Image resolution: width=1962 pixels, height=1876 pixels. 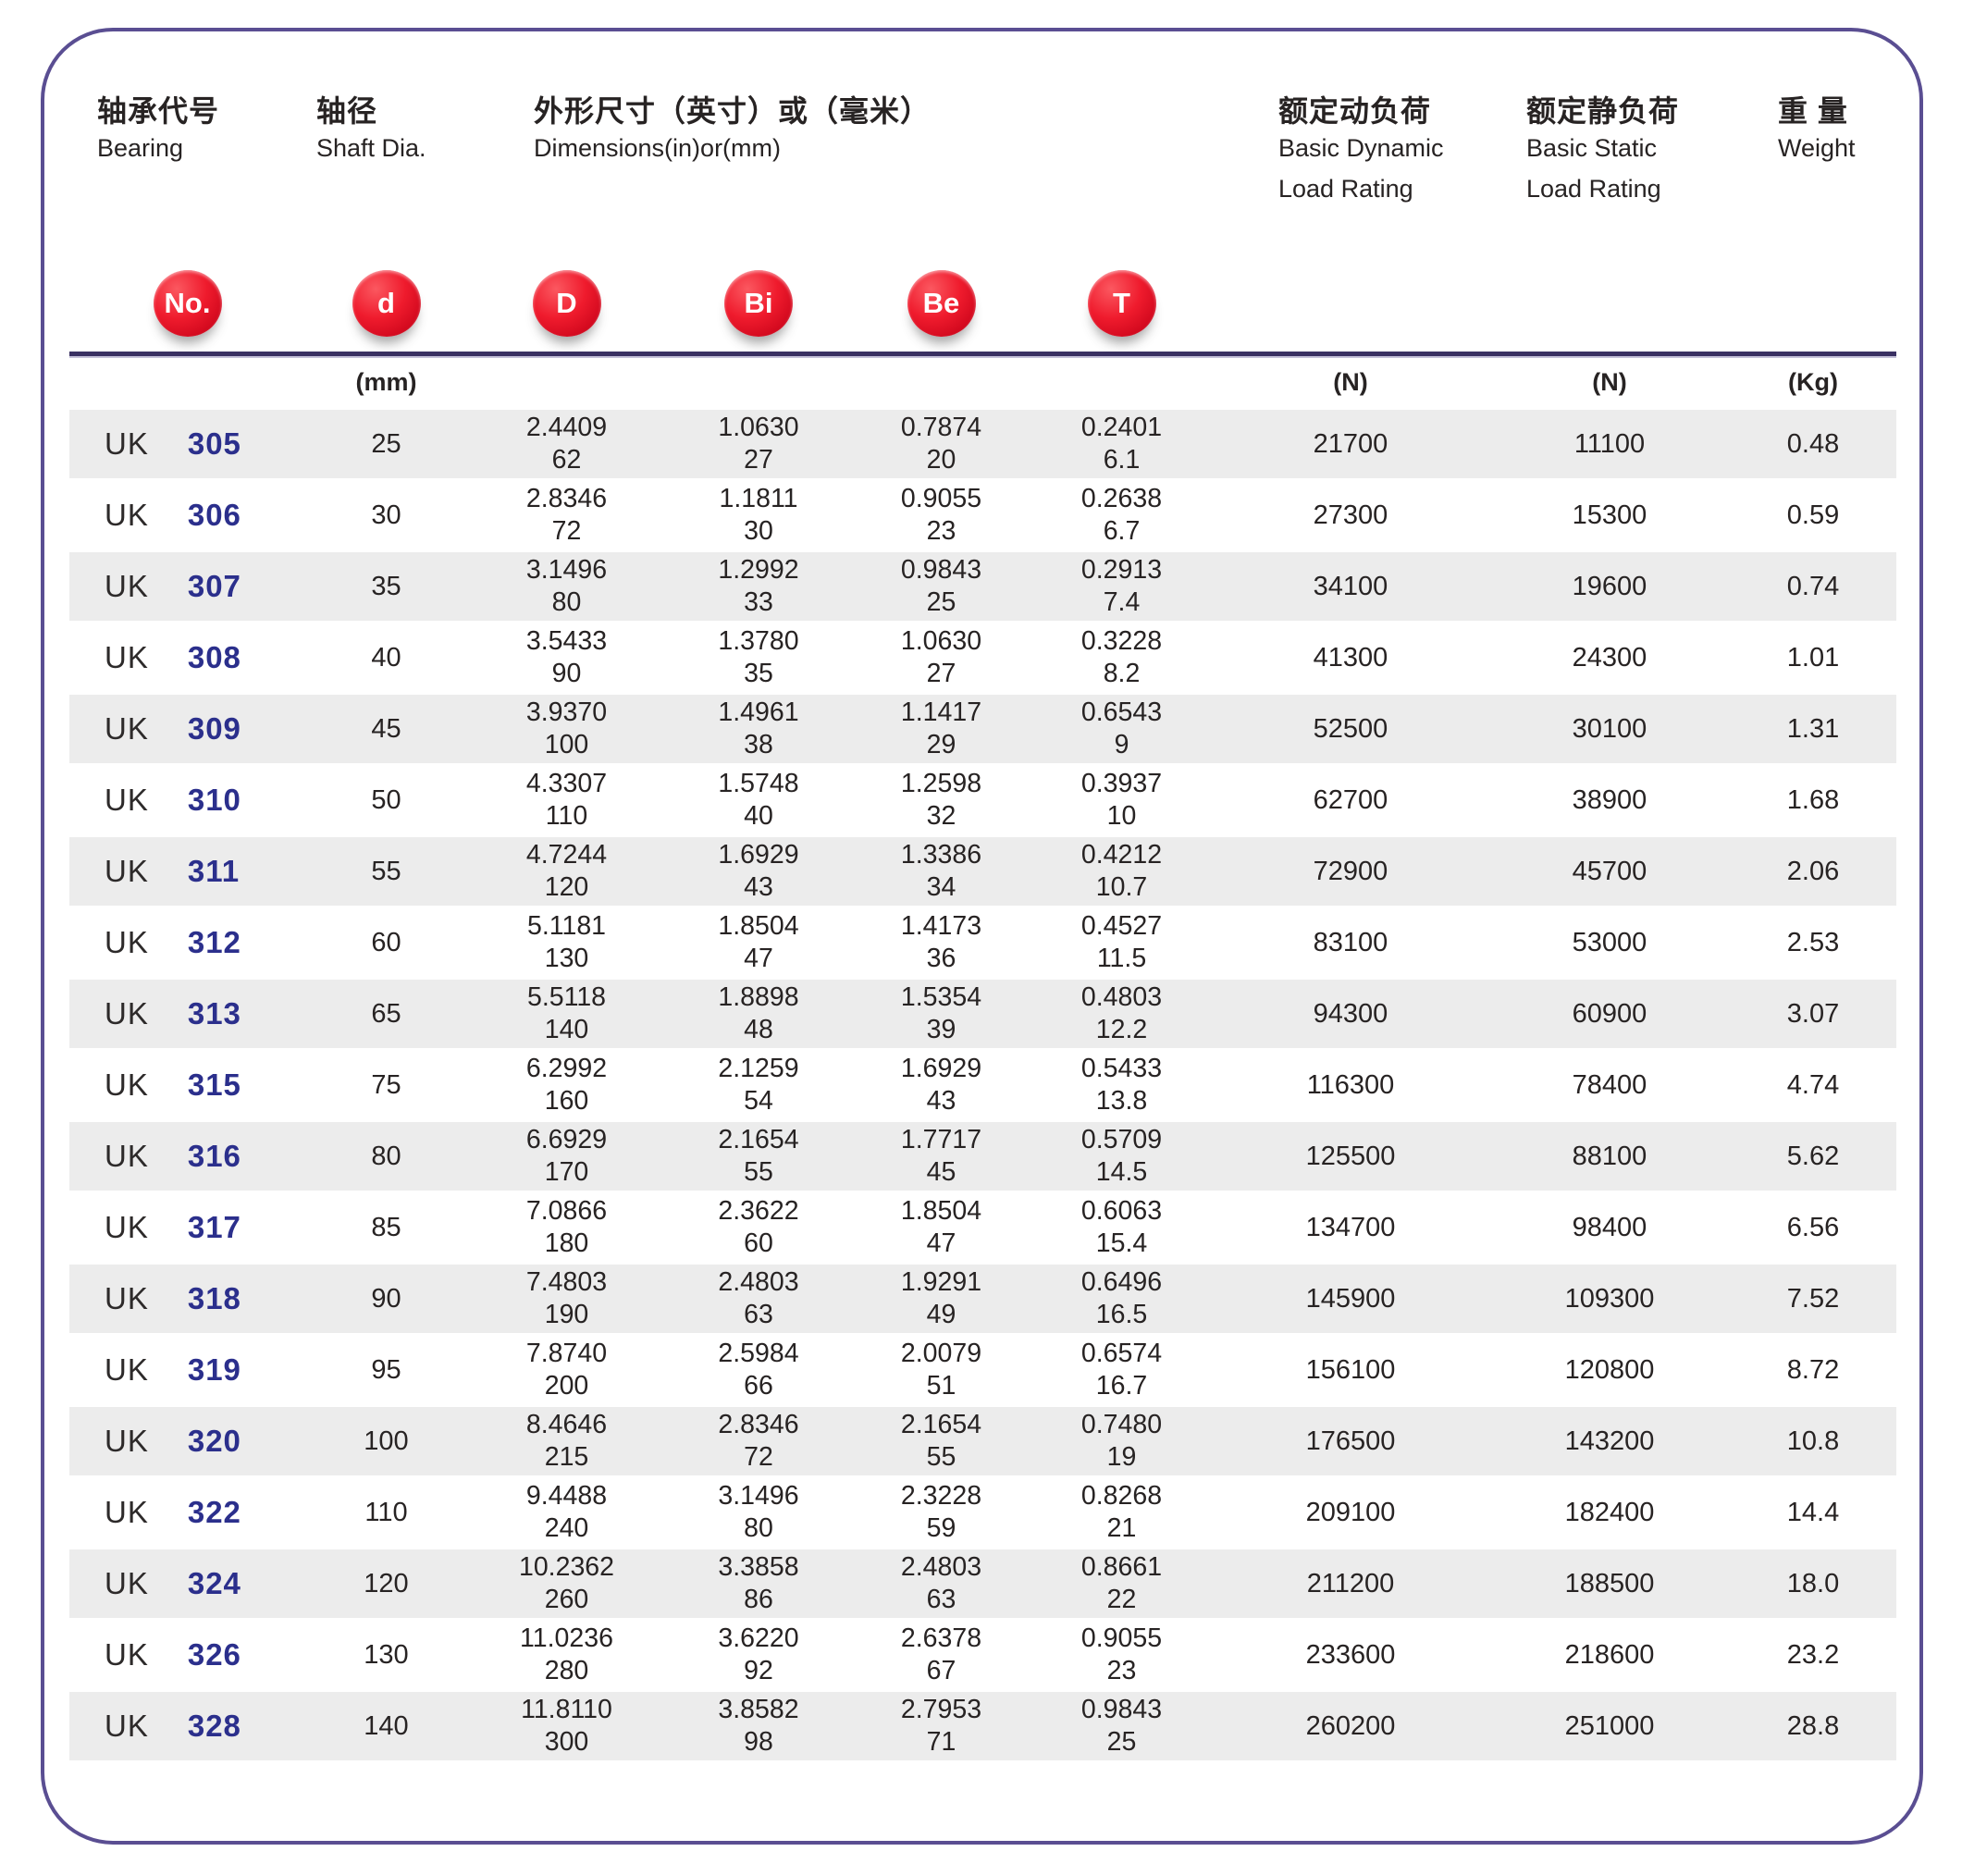 What do you see at coordinates (566, 1029) in the screenshot?
I see `dim-D-mm: 140` at bounding box center [566, 1029].